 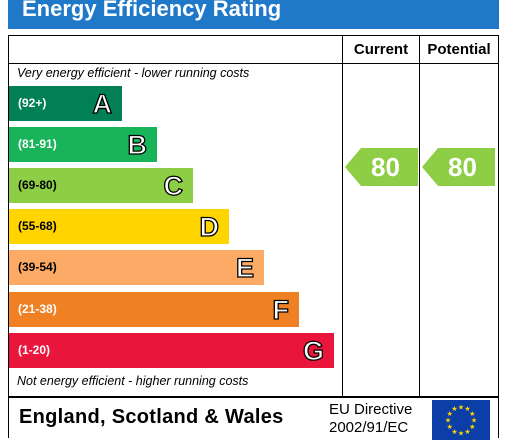 I want to click on footer, so click(x=253, y=417).